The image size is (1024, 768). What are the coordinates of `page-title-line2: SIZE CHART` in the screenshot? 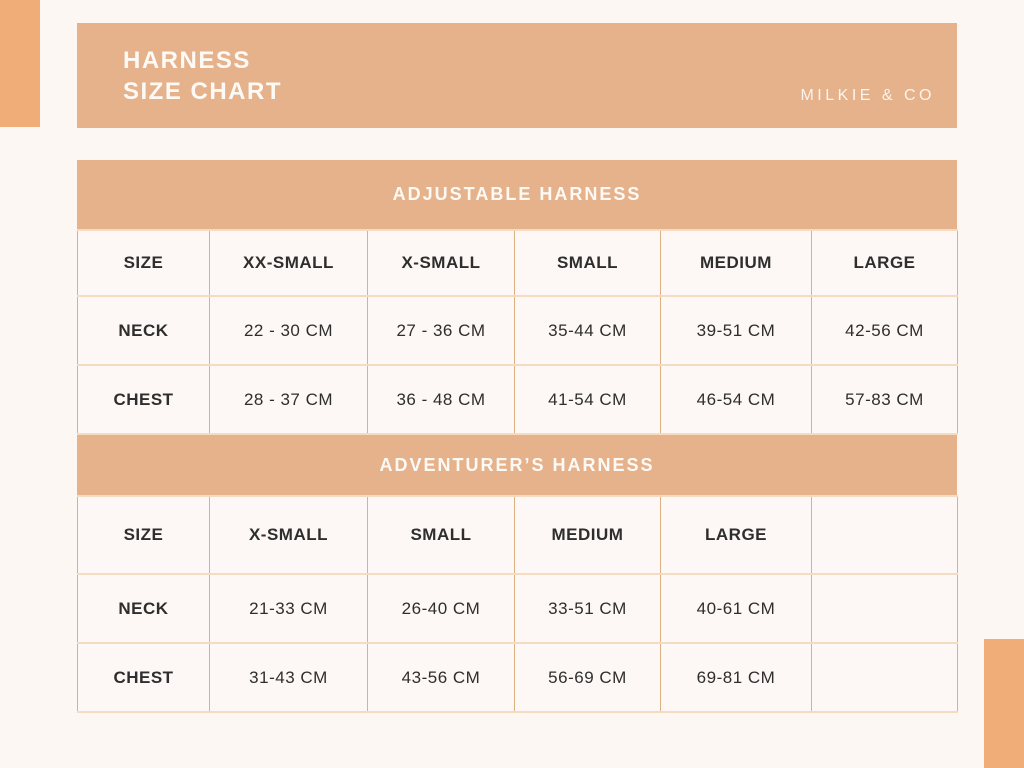 It's located at (202, 91).